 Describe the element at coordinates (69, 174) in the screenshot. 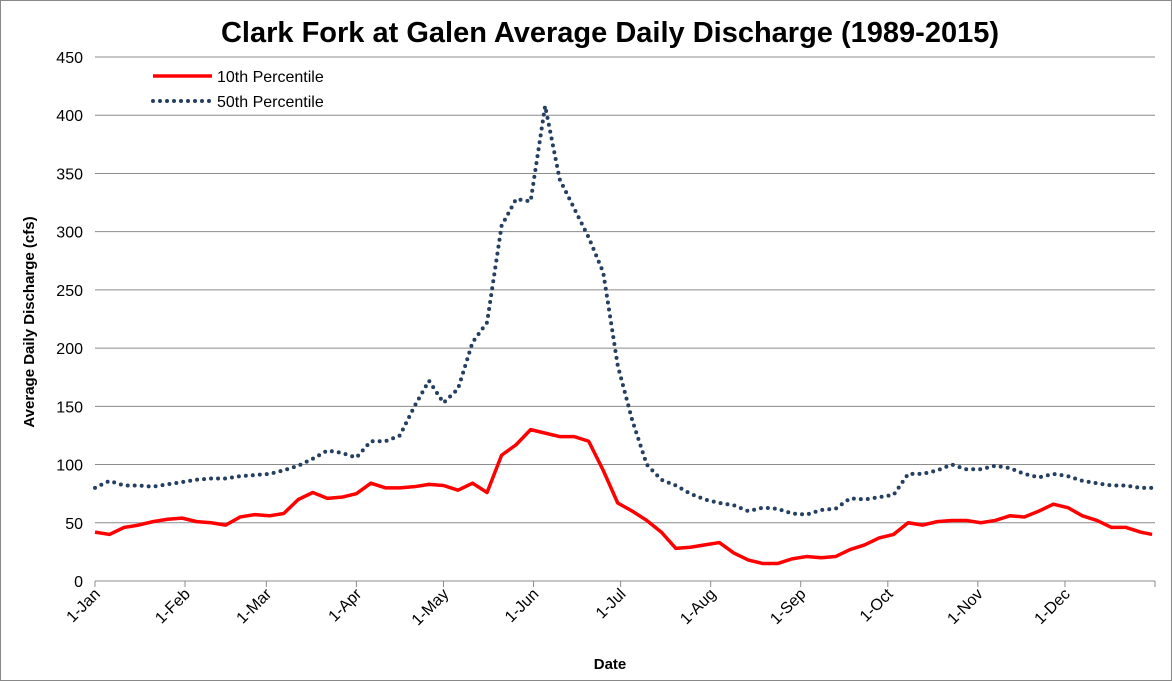

I see `y-tick-label: 350` at that location.